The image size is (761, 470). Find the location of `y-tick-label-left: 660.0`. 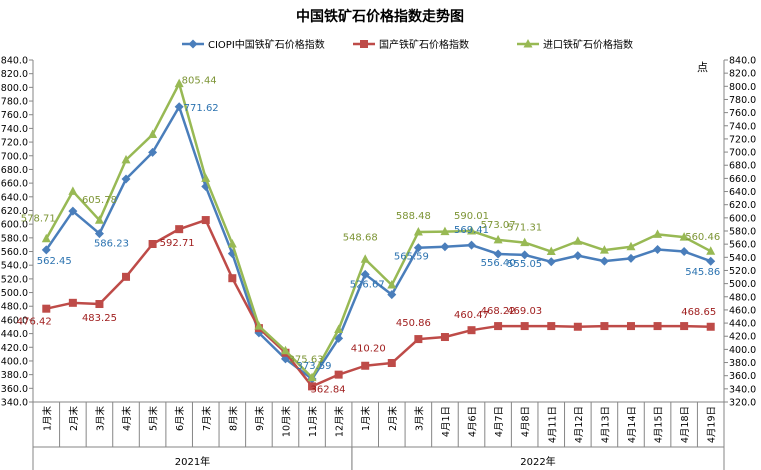

y-tick-label-left: 660.0 is located at coordinates (14, 184).